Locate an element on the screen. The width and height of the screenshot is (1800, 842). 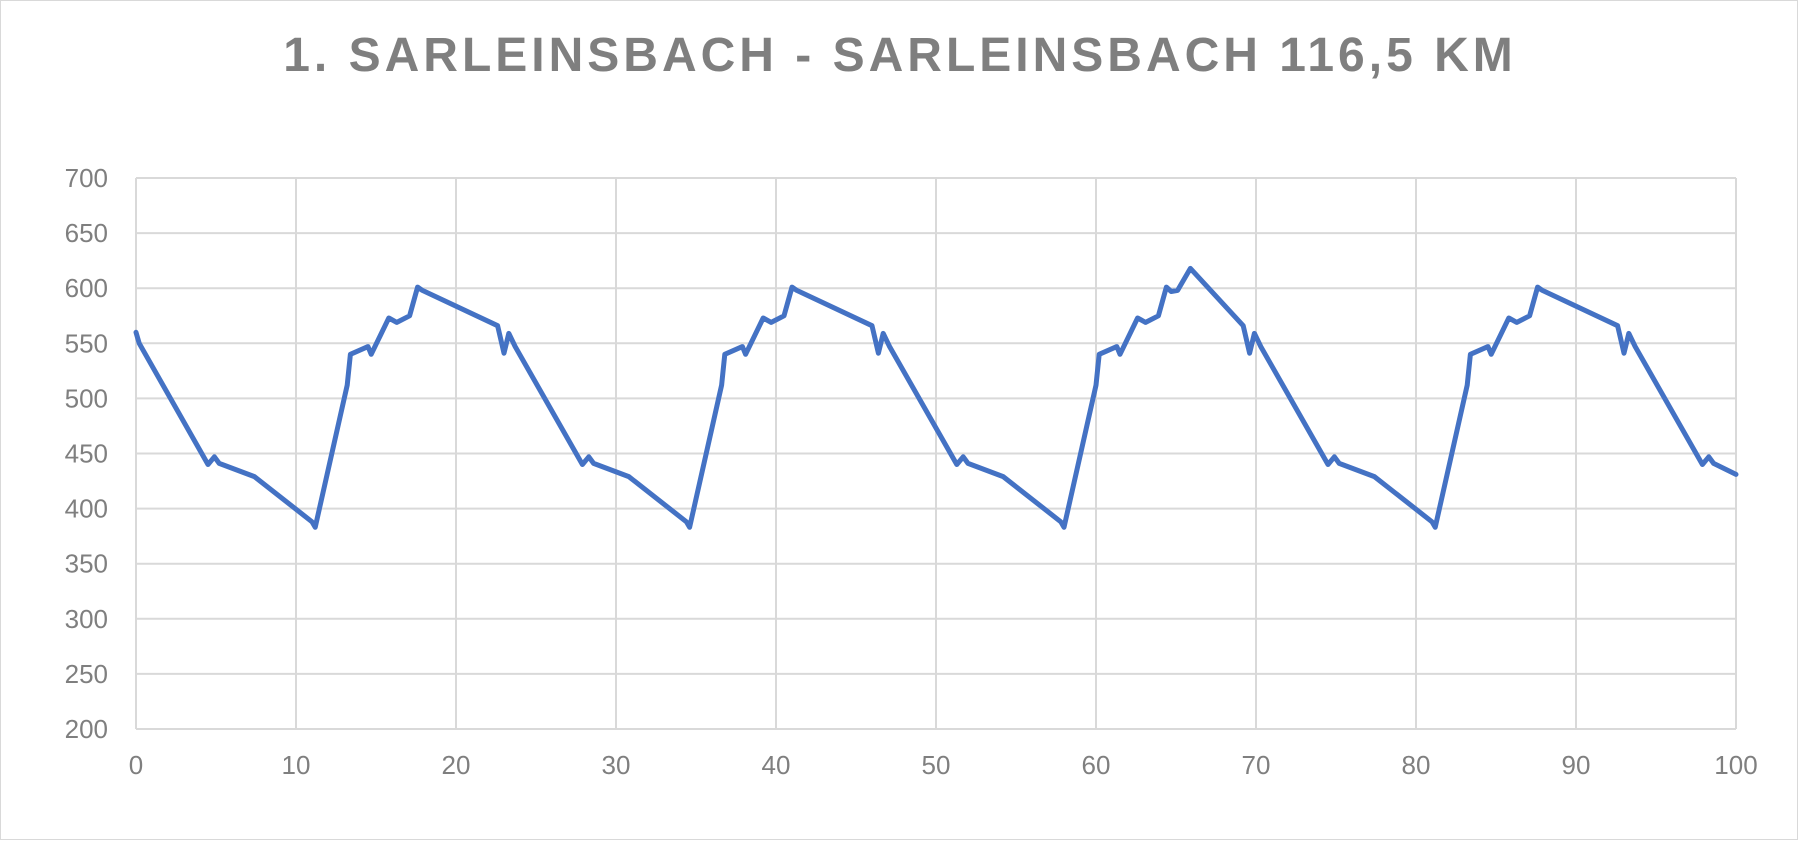
x-tick-label: 60 is located at coordinates (1096, 765).